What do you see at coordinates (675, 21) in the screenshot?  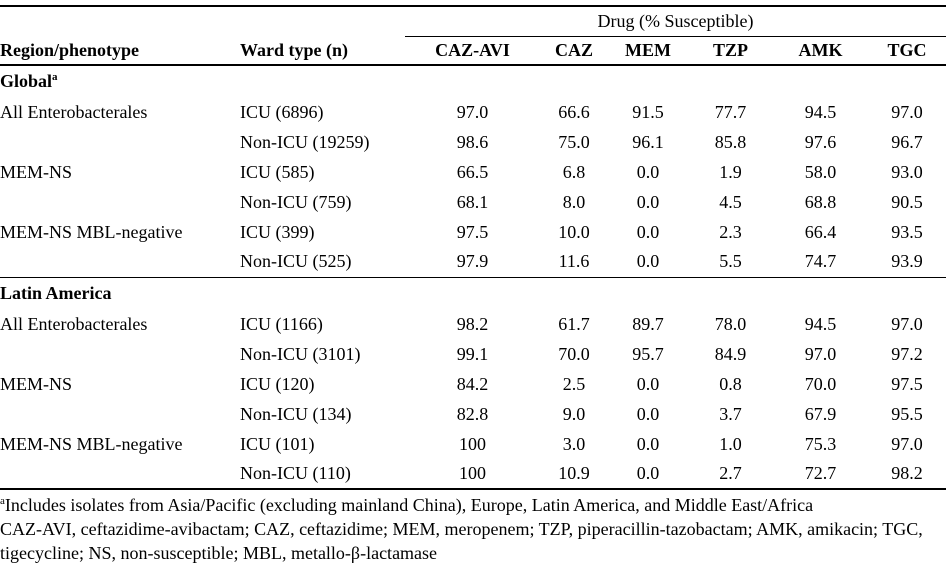 I see `drug-group-header: Drug (% Susceptible)` at bounding box center [675, 21].